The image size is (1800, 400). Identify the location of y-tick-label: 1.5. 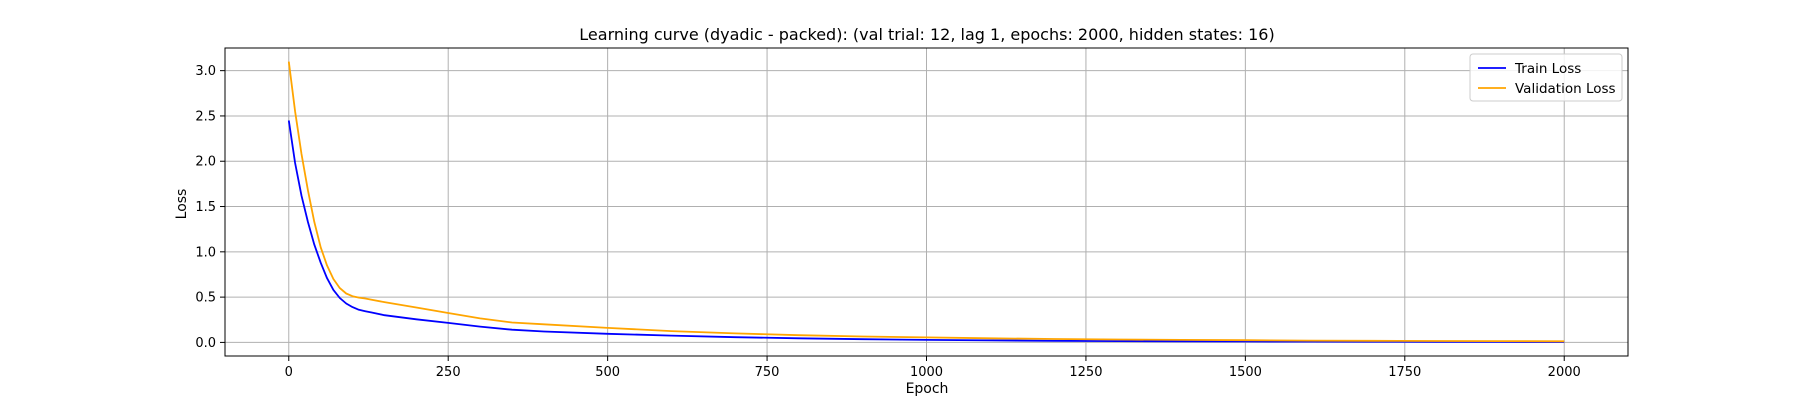
(205, 207).